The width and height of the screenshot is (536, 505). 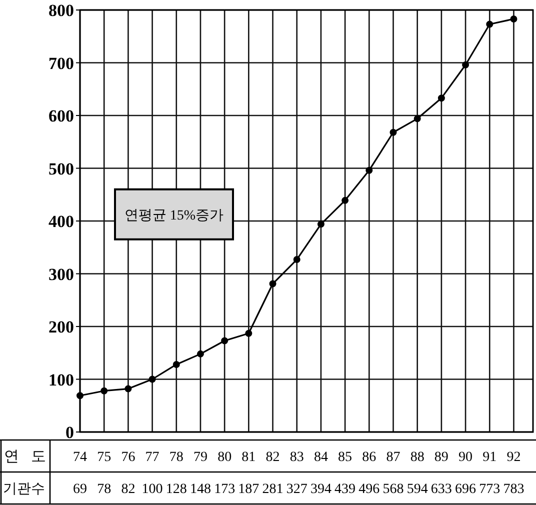 What do you see at coordinates (61, 327) in the screenshot?
I see `y-tick-label: 200` at bounding box center [61, 327].